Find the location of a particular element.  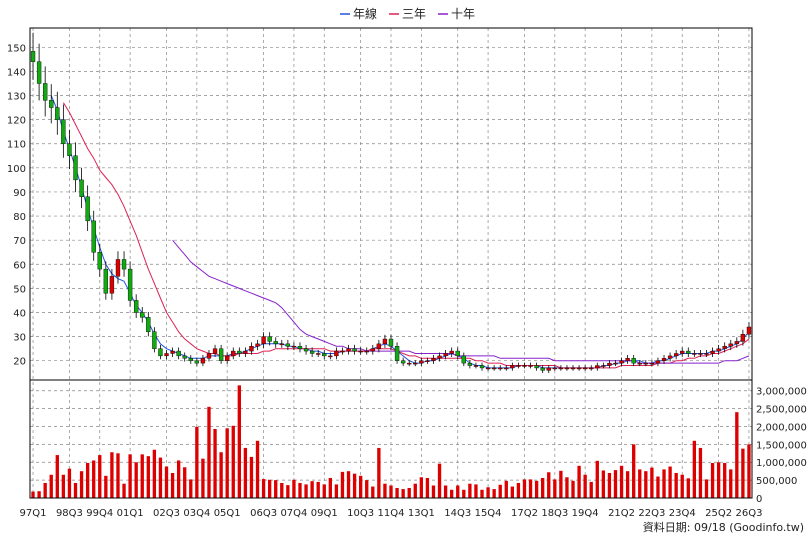

legend-label: 年線 is located at coordinates (365, 13).